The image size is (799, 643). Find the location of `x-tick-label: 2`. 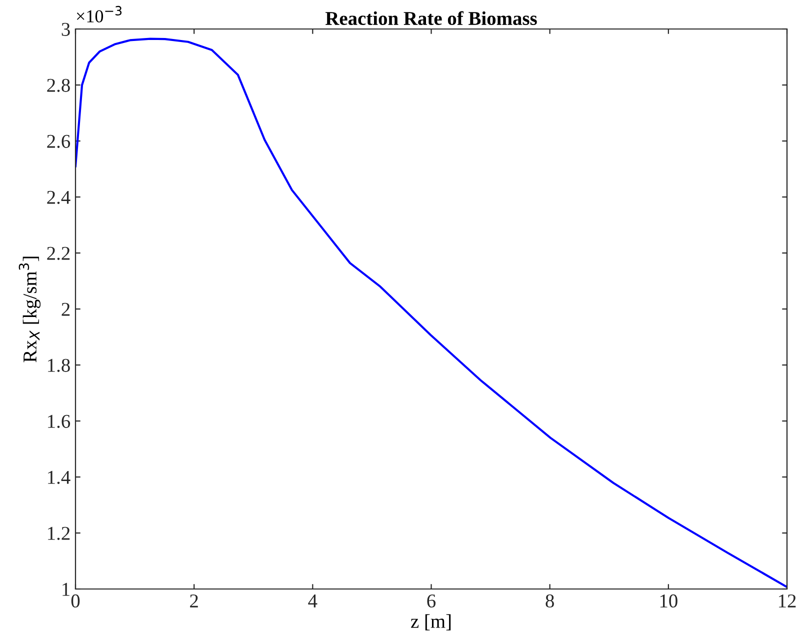

x-tick-label: 2 is located at coordinates (194, 601).